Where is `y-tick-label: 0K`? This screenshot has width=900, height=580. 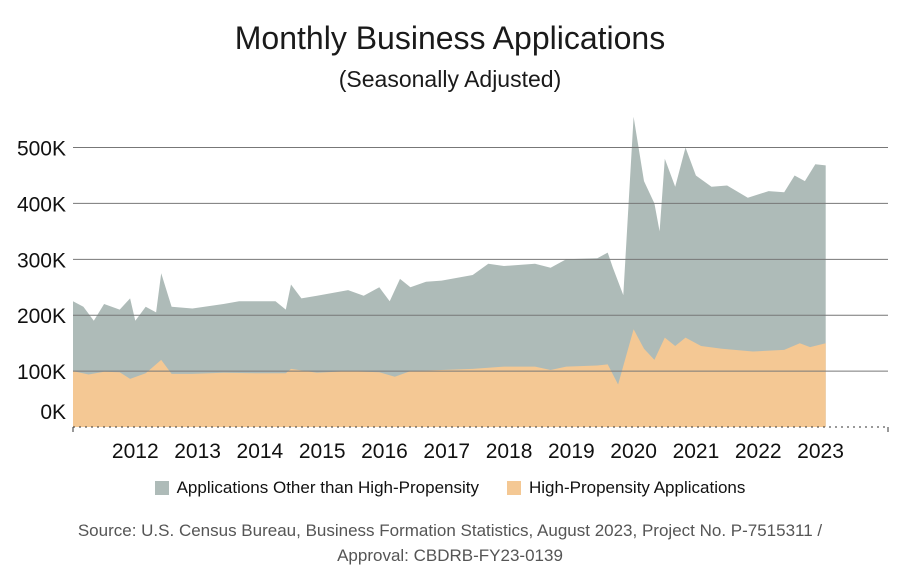 y-tick-label: 0K is located at coordinates (53, 412).